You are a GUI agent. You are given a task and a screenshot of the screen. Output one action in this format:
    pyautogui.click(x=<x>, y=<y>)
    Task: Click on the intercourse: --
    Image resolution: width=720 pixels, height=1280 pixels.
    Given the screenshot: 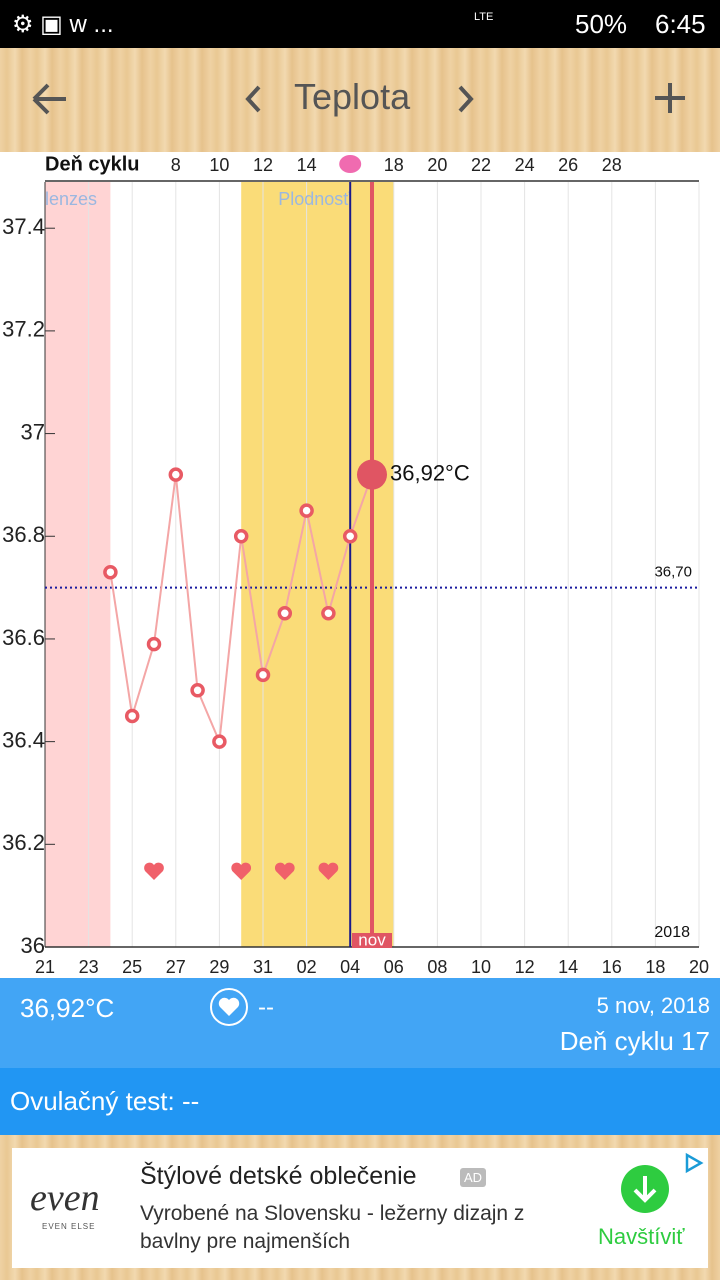 What is the action you would take?
    pyautogui.click(x=266, y=1007)
    